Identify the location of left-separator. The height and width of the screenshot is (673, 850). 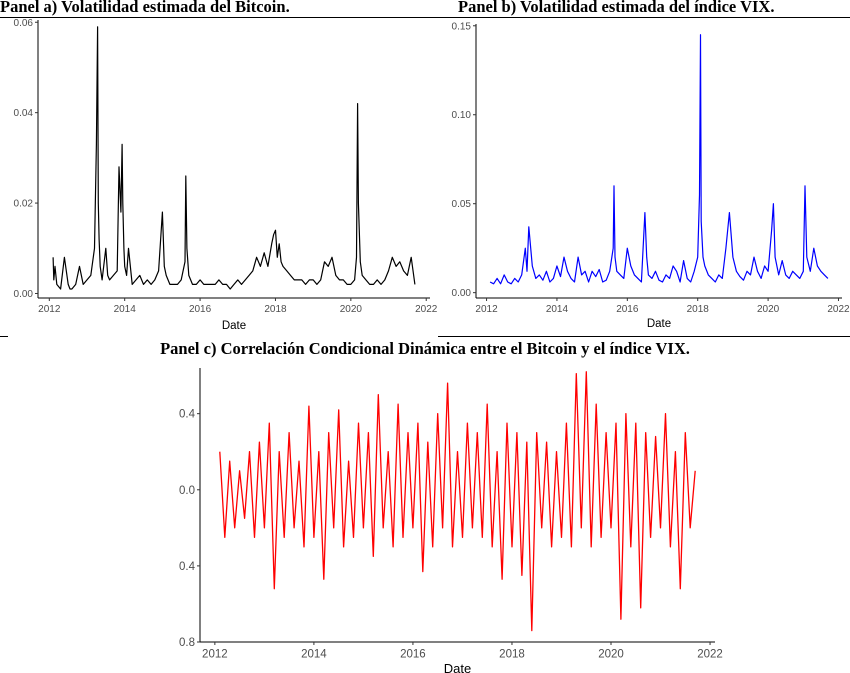
(4, 336).